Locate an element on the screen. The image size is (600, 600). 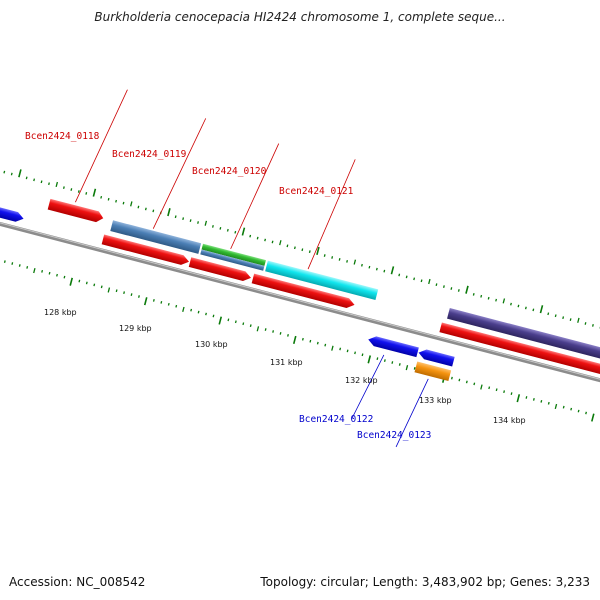
gene-label-bcen2424-0118: Bcen2424_0118 is located at coordinates (62, 136).